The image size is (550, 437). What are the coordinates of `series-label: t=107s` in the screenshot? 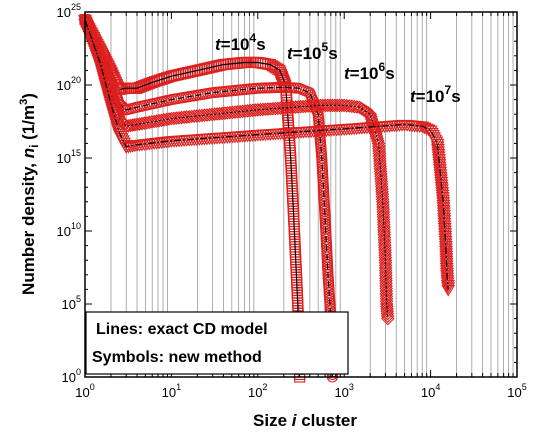 It's located at (435, 94).